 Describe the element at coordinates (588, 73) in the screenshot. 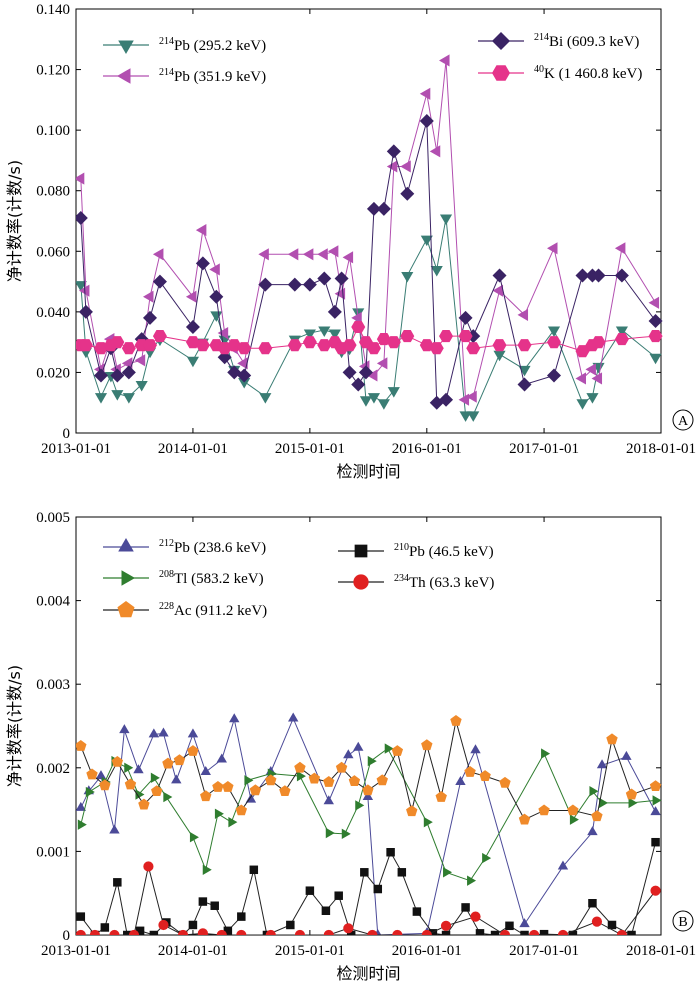

I see `legend-label-k40: 40K (1 460.8 keV)` at that location.